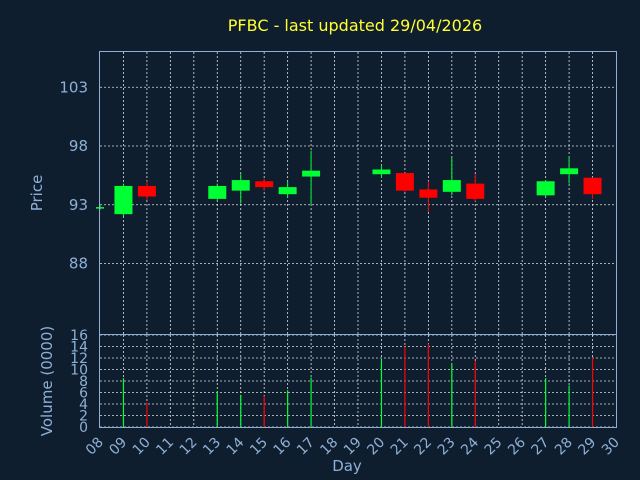 This screenshot has height=480, width=640. Describe the element at coordinates (611, 447) in the screenshot. I see `x-tick-label: 30` at that location.